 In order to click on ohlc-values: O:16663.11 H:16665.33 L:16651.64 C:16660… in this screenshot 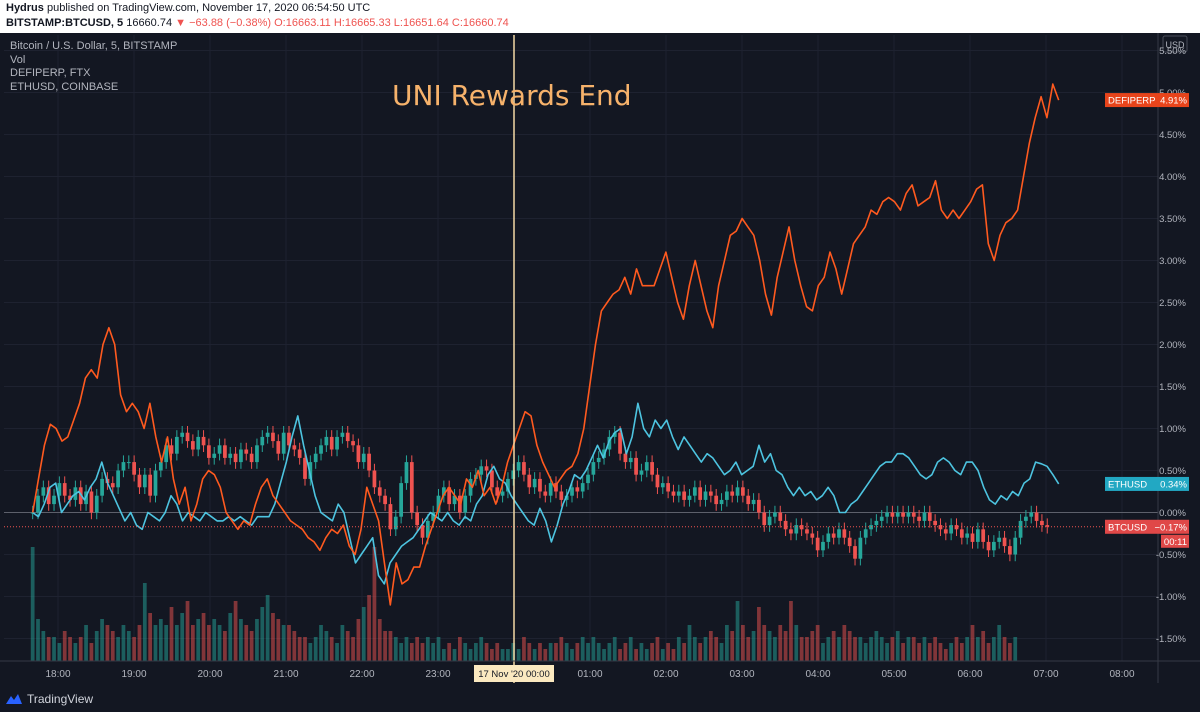, I will do `click(391, 23)`.